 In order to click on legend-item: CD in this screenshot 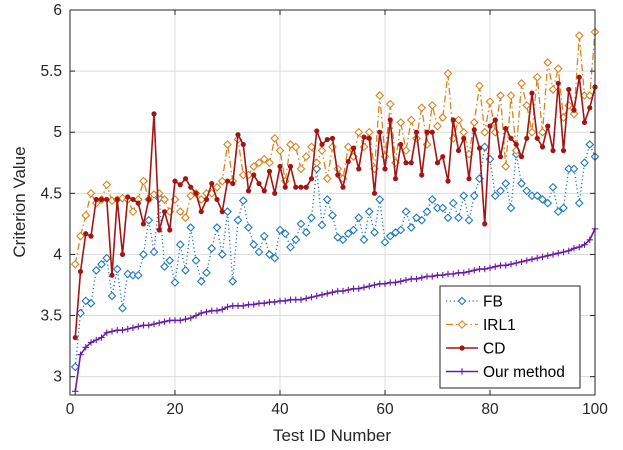, I will do `click(475, 349)`.